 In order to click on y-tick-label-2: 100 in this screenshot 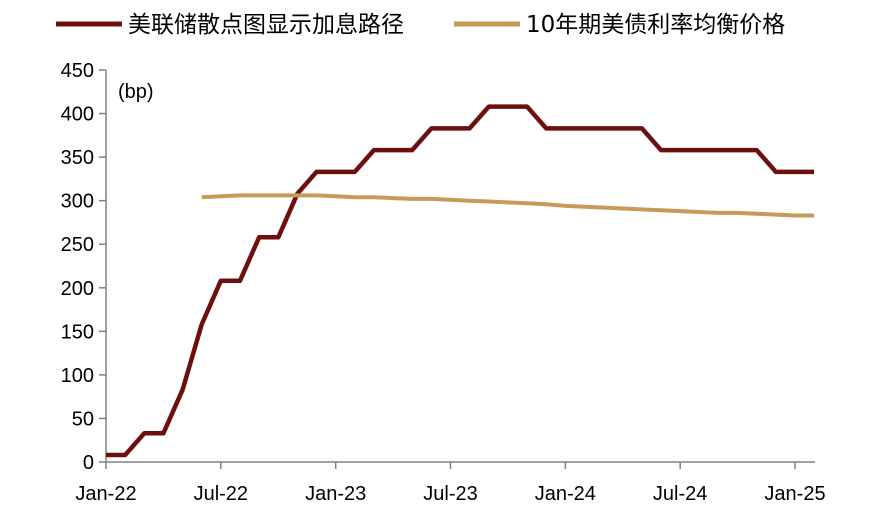, I will do `click(77, 376)`.